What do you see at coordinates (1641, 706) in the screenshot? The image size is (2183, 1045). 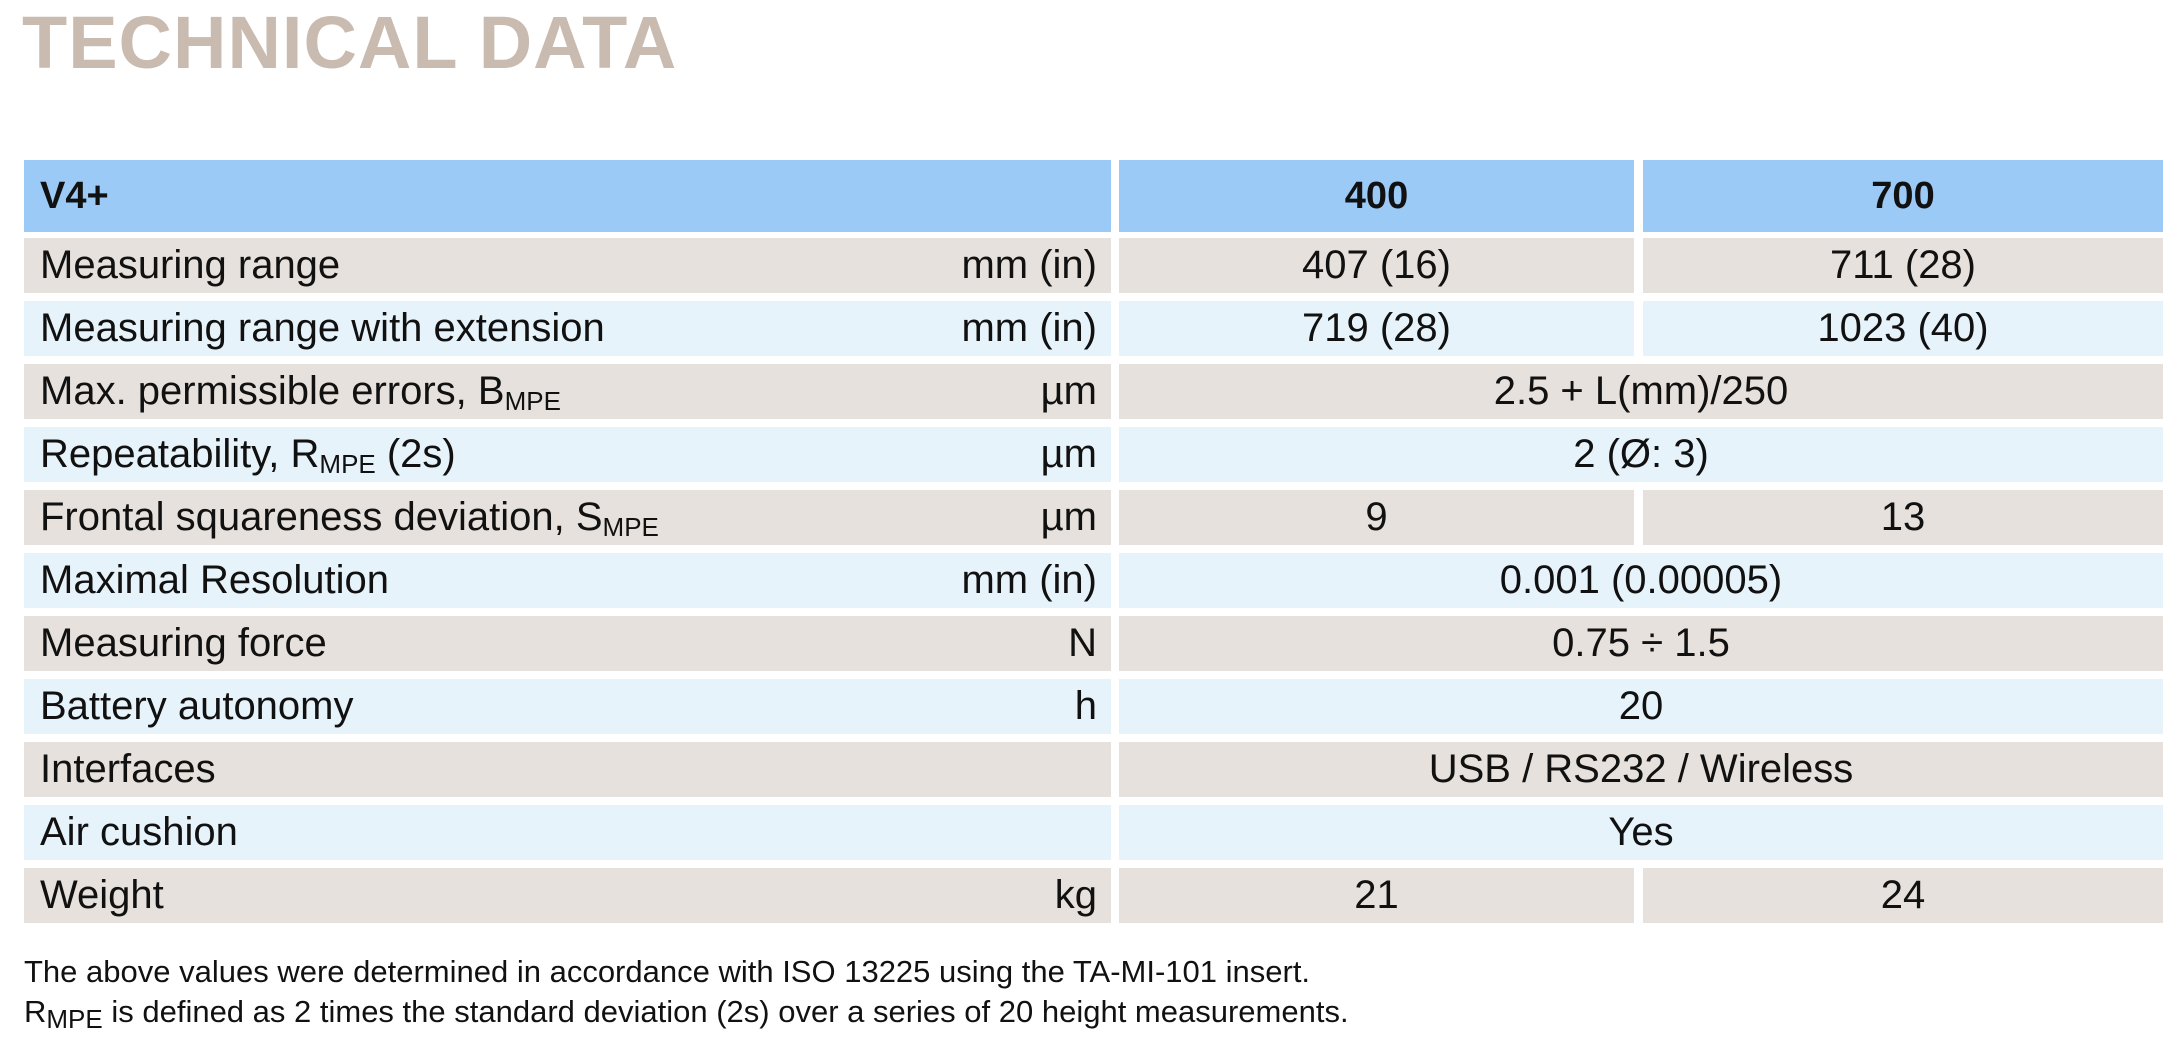 I see `value: 20` at bounding box center [1641, 706].